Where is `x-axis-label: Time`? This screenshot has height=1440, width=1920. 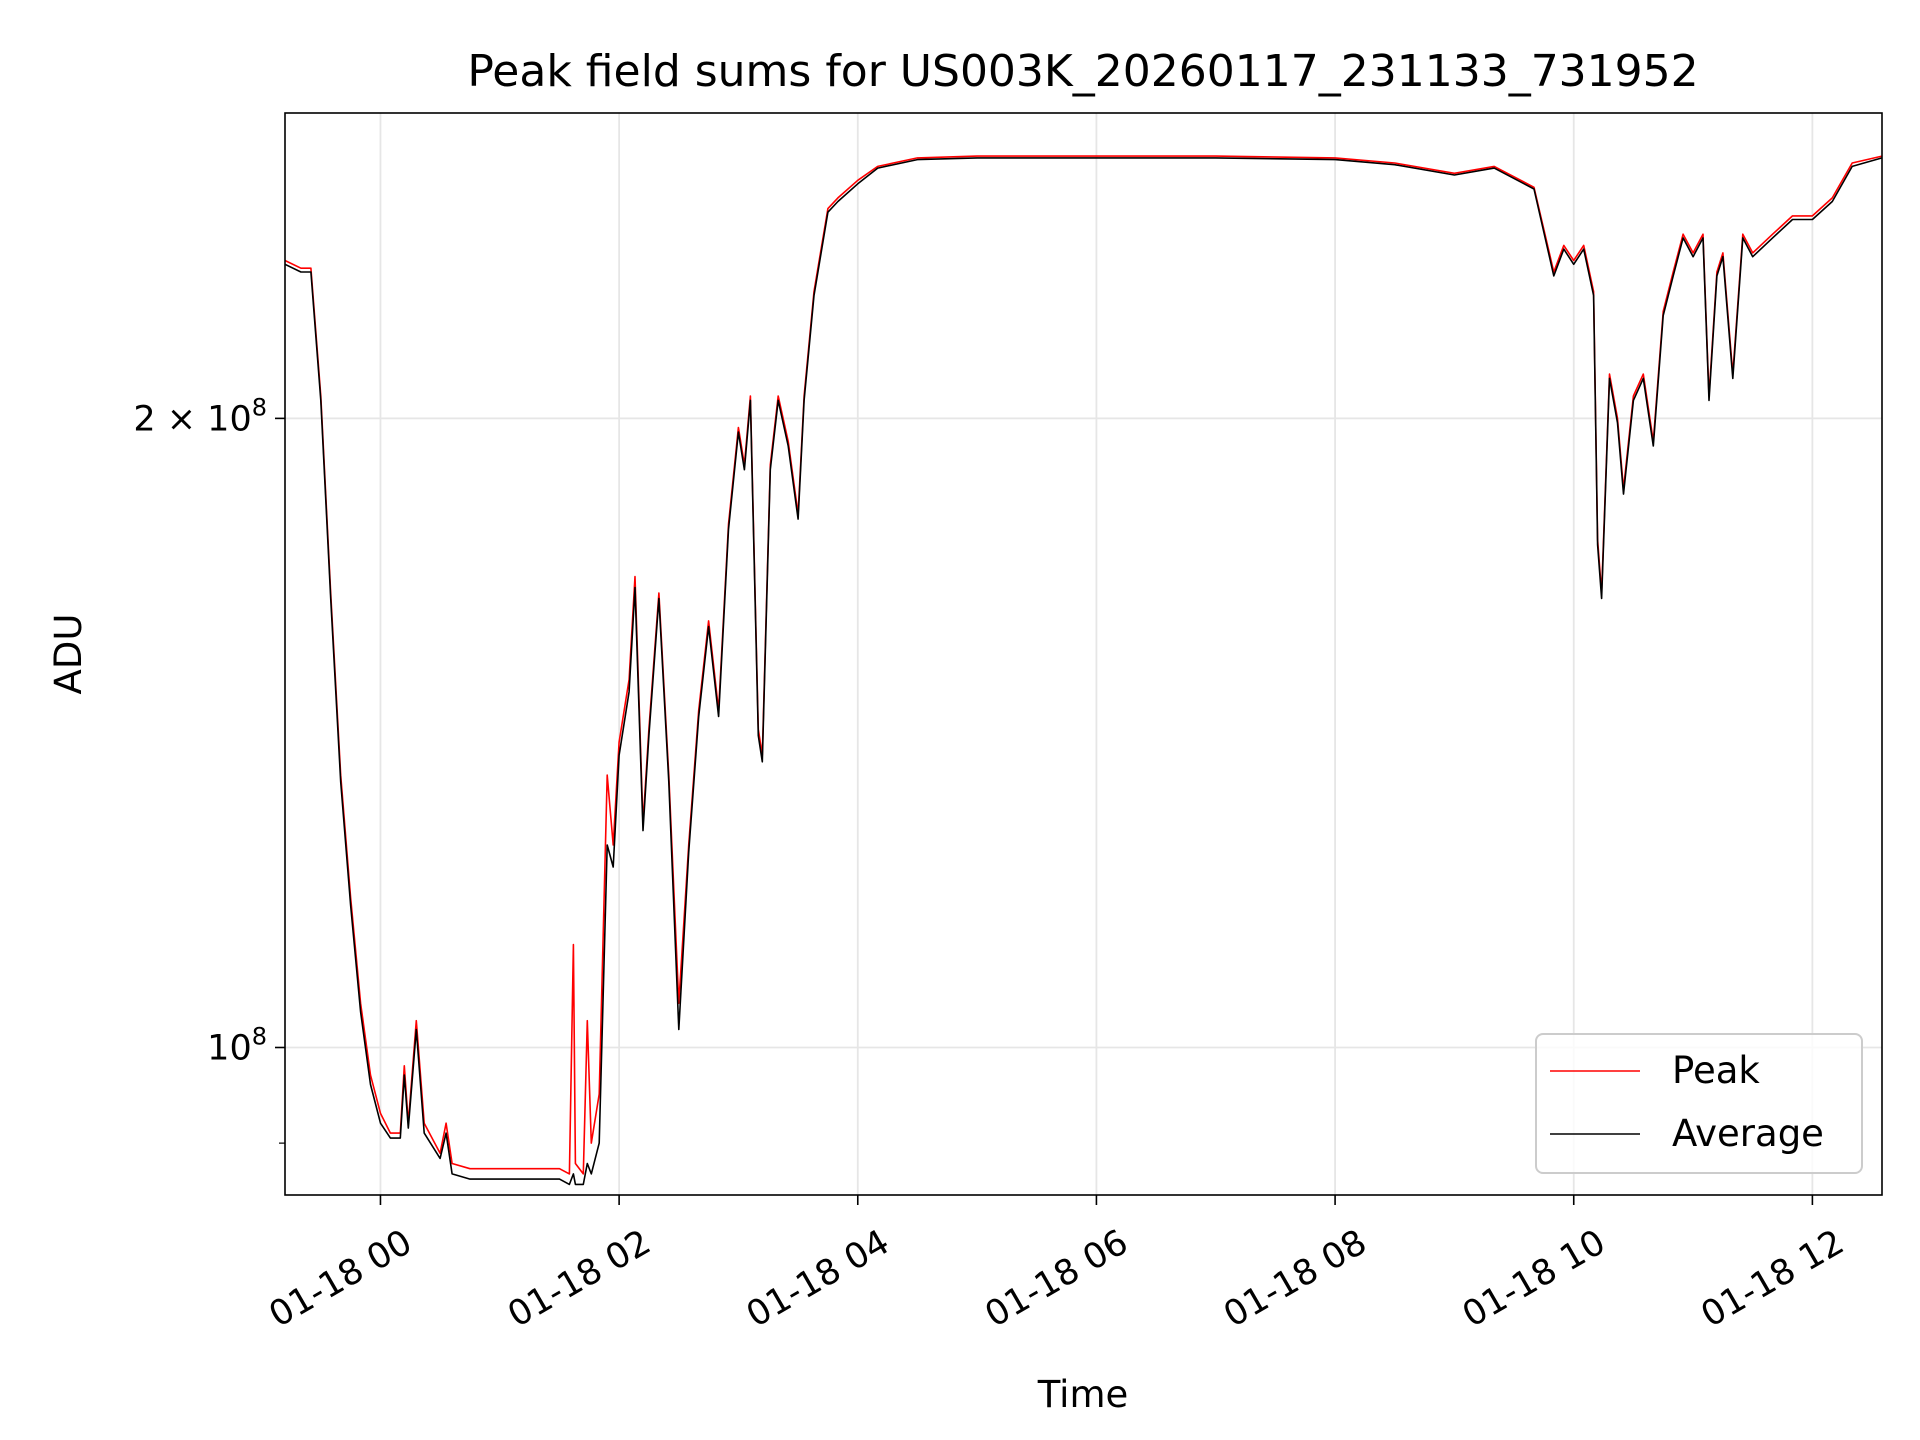
x-axis-label: Time is located at coordinates (1083, 1394).